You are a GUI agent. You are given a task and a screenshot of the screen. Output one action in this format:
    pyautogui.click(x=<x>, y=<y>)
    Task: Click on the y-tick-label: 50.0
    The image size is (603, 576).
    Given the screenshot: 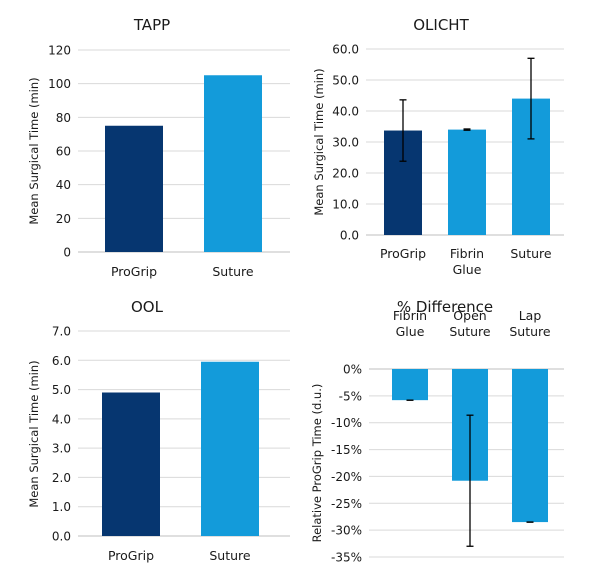 What is the action you would take?
    pyautogui.click(x=345, y=81)
    